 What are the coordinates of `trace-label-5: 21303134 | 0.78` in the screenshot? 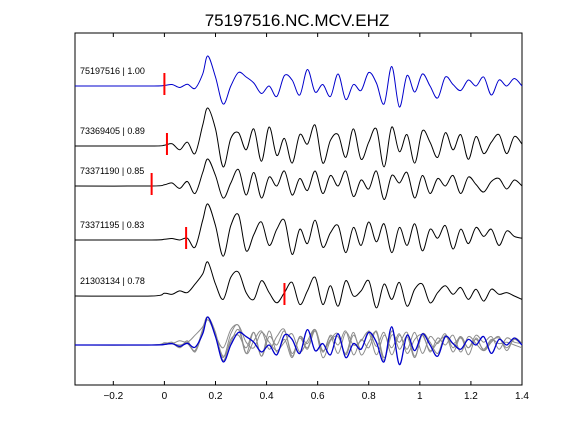 It's located at (112, 281).